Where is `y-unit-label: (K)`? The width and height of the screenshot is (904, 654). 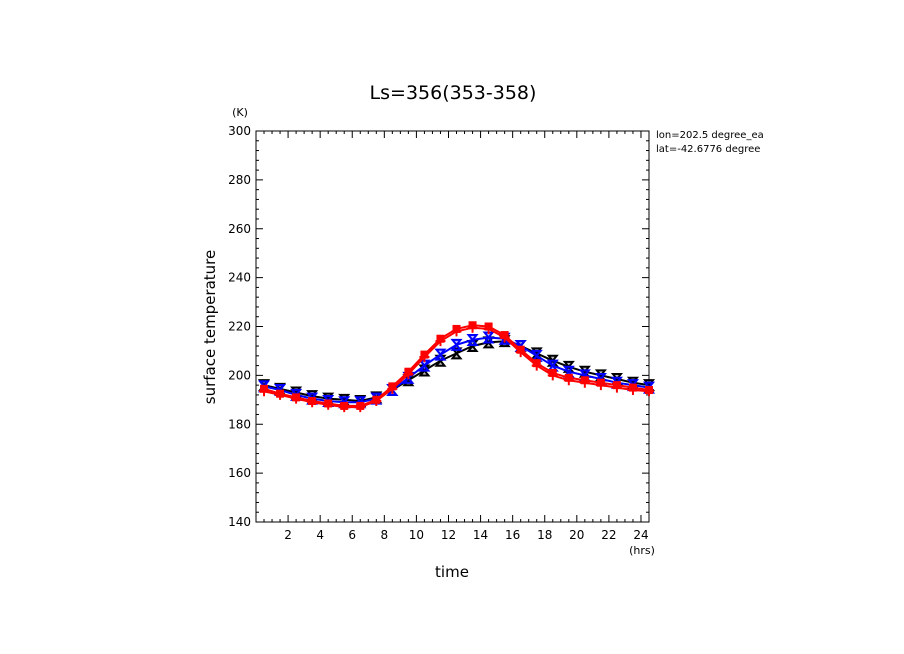
y-unit-label: (K) is located at coordinates (240, 112).